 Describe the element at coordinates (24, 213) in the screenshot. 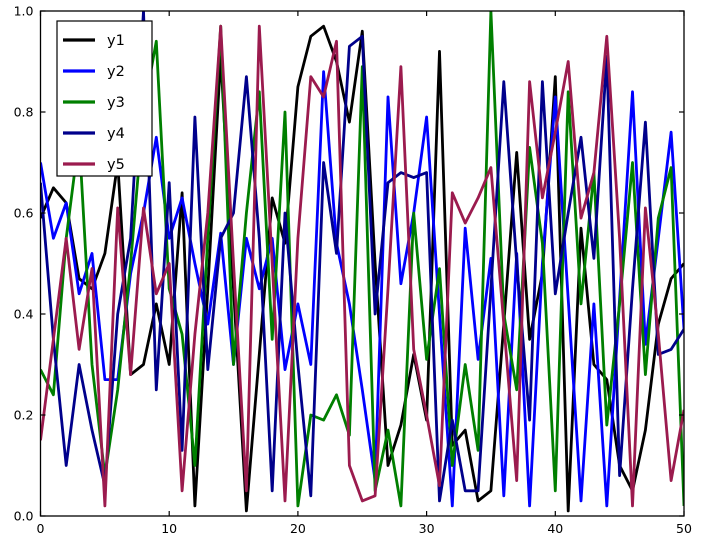

I see `y-tick-label: 0.6` at that location.